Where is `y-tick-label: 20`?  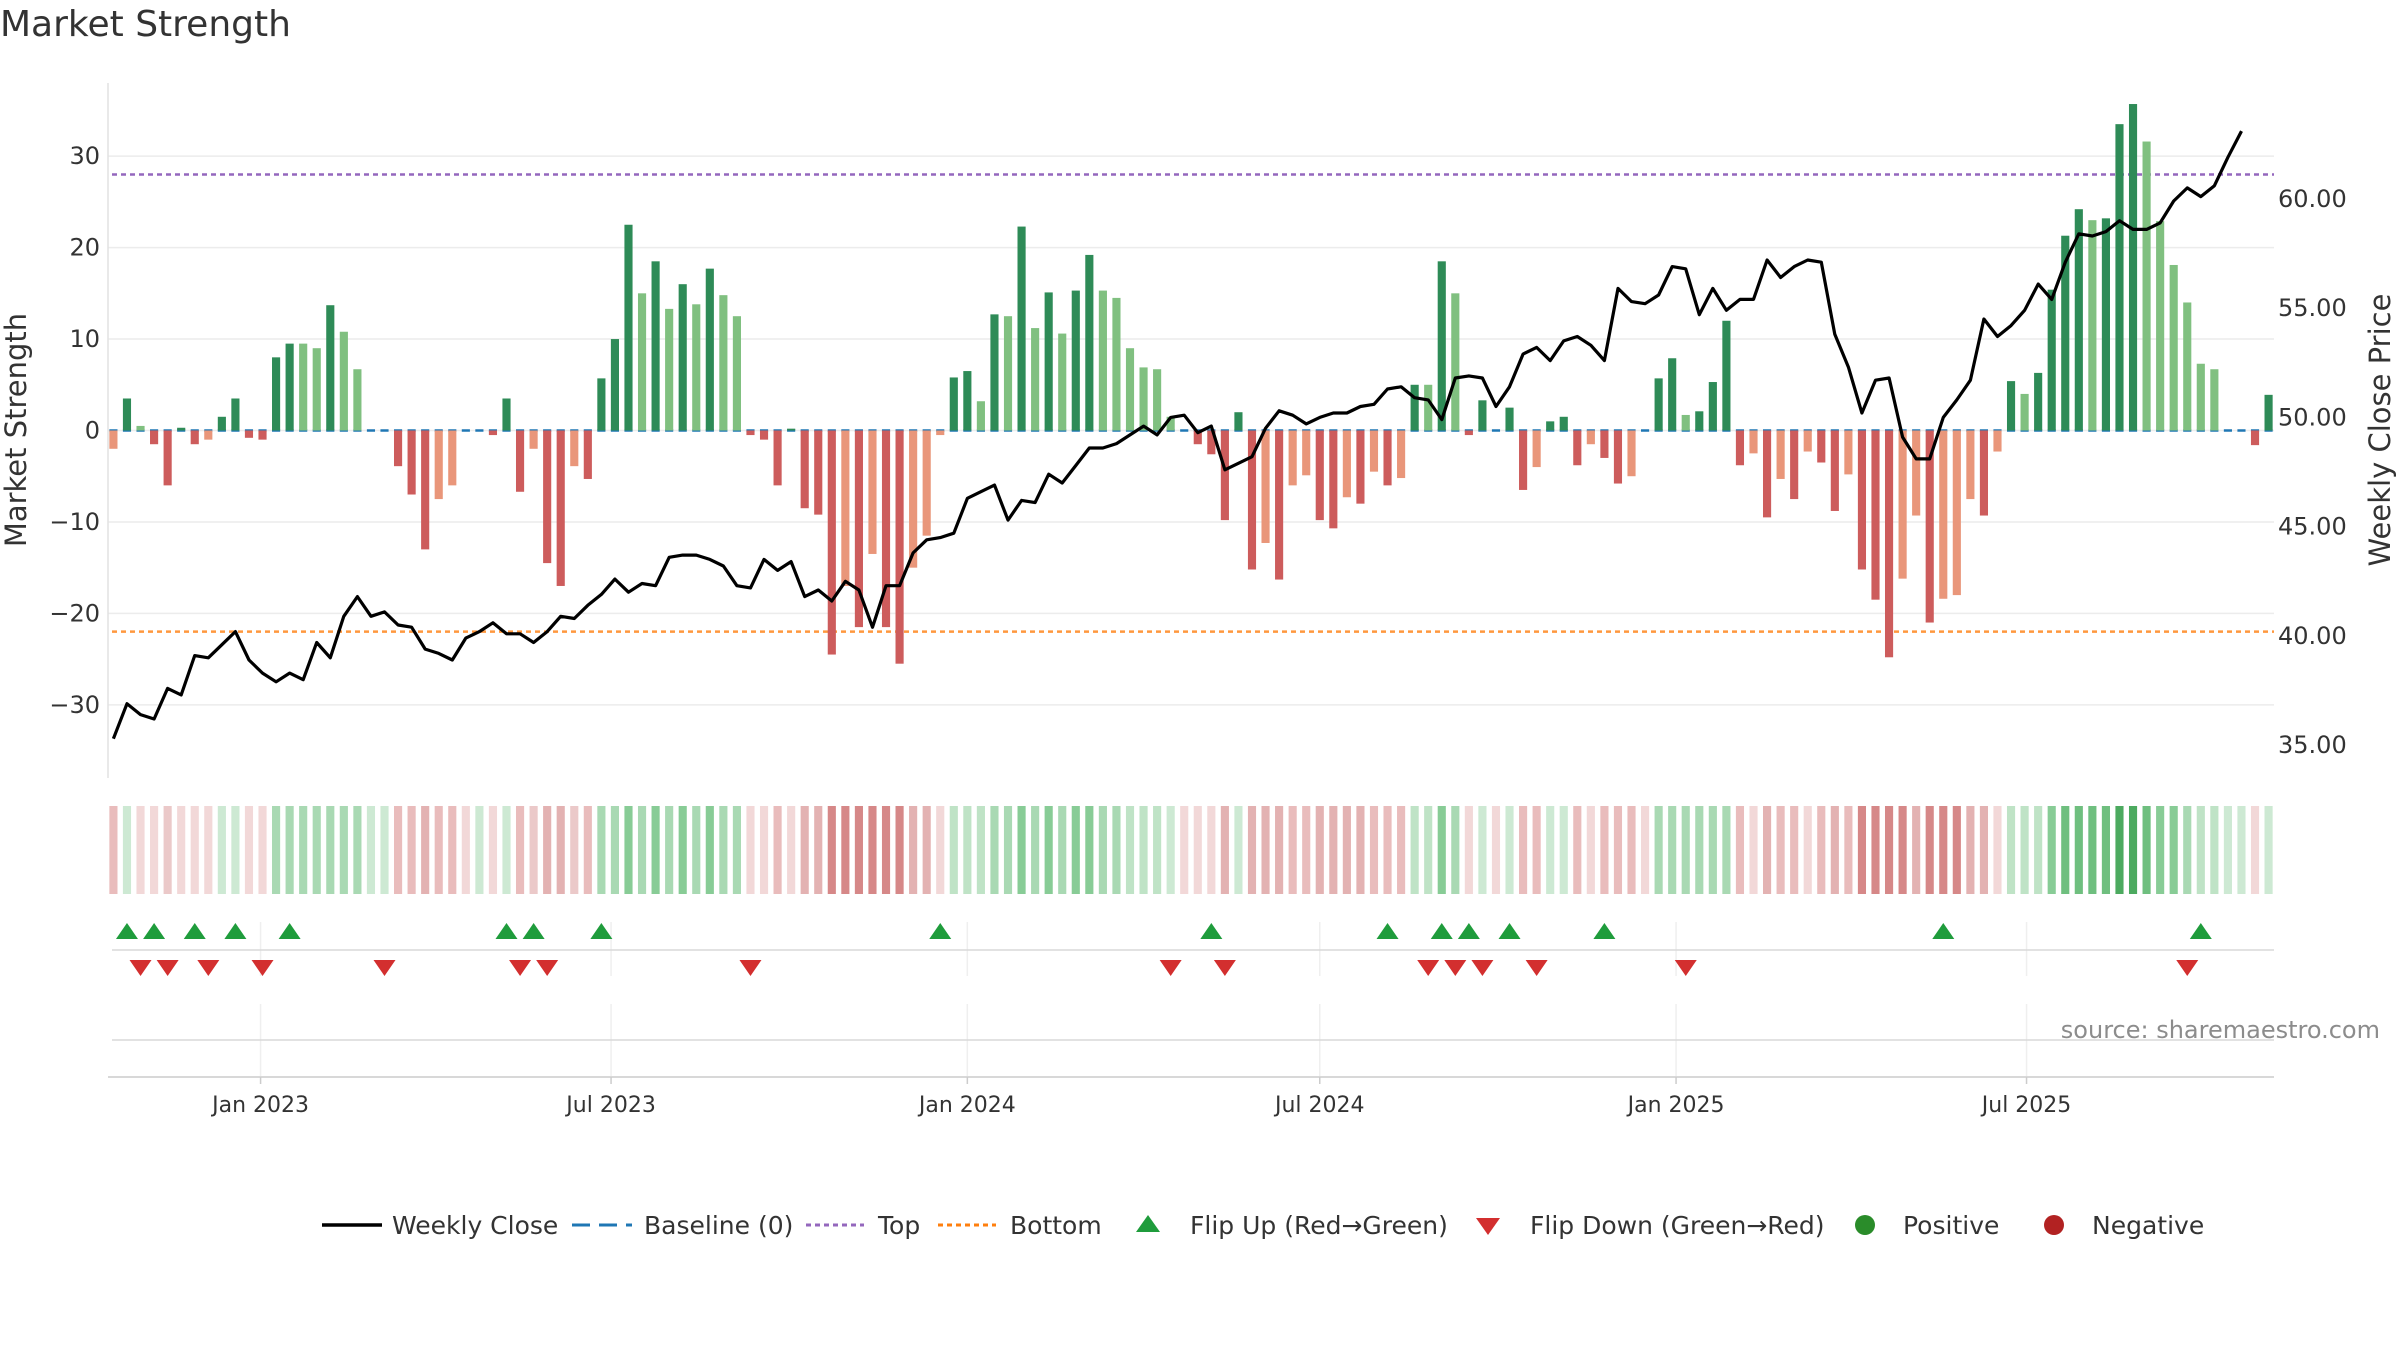 y-tick-label: 20 is located at coordinates (84, 248).